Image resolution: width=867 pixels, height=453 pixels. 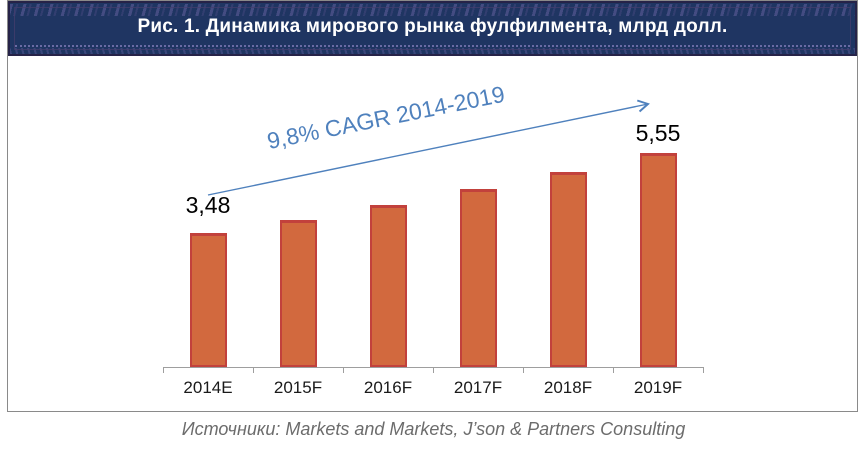 What do you see at coordinates (298, 293) in the screenshot?
I see `bar-2015F` at bounding box center [298, 293].